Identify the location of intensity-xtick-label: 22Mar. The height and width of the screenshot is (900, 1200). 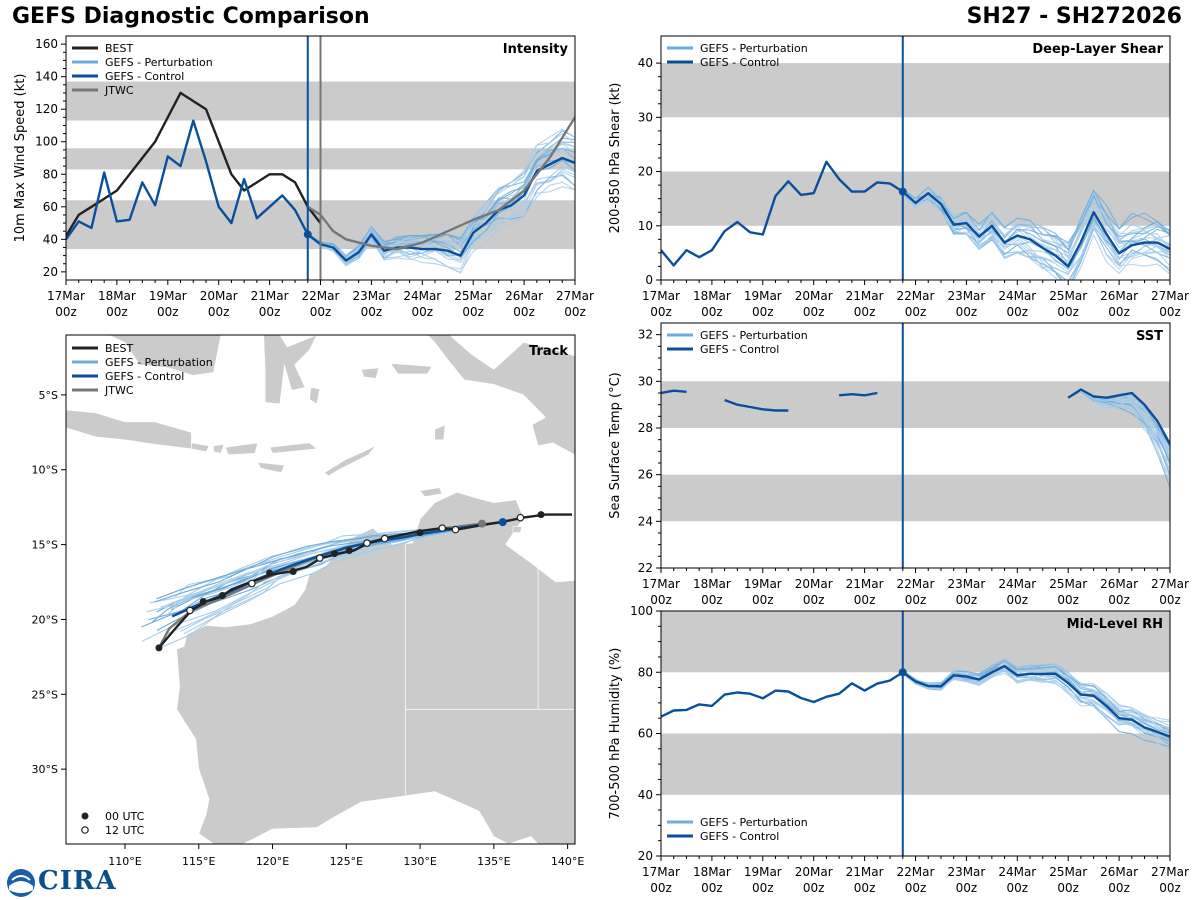
(321, 296).